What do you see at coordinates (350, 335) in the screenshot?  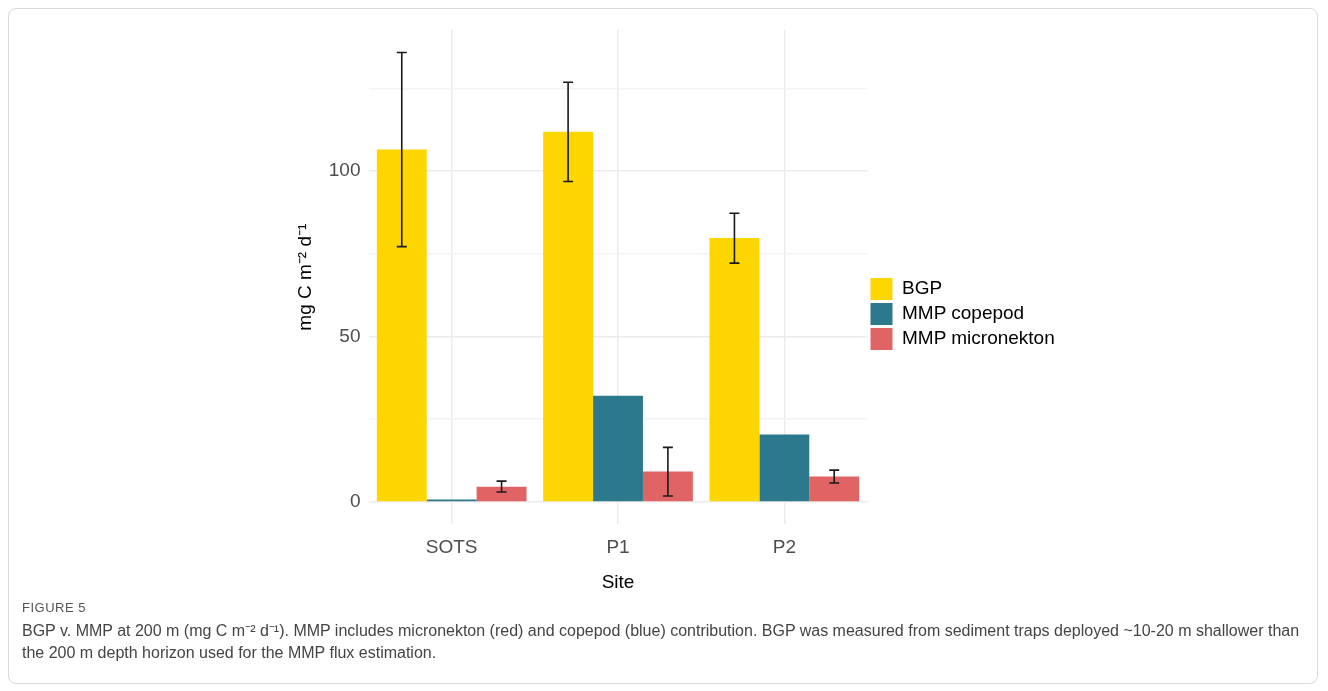 I see `y-tick-label: 50` at bounding box center [350, 335].